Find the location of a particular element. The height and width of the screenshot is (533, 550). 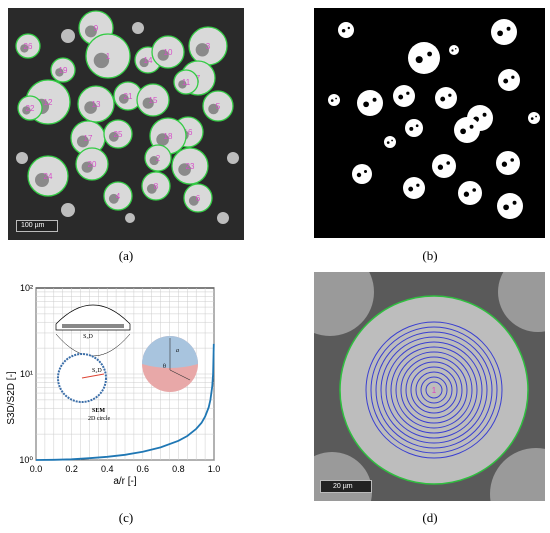

x-tick-label: 1.0 is located at coordinates (214, 469).